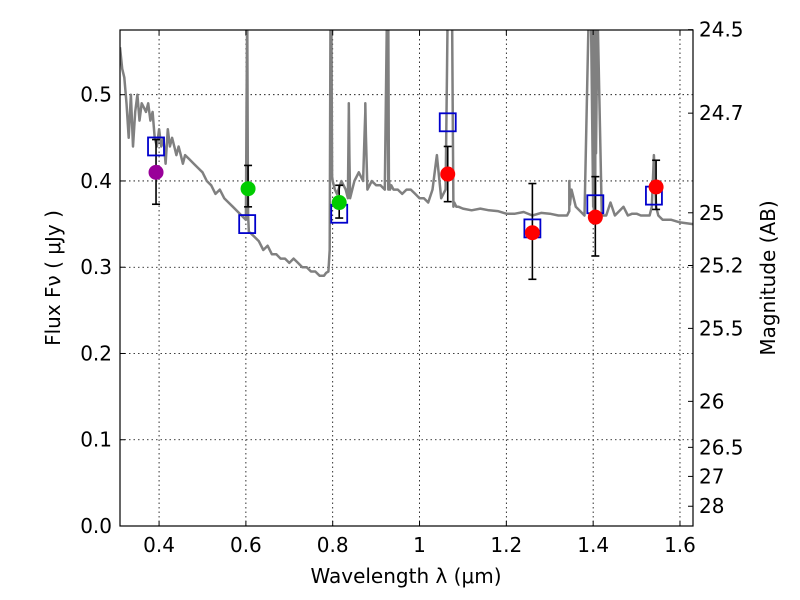 This screenshot has height=600, width=800. I want to click on right-tick-label: 25.5, so click(721, 328).